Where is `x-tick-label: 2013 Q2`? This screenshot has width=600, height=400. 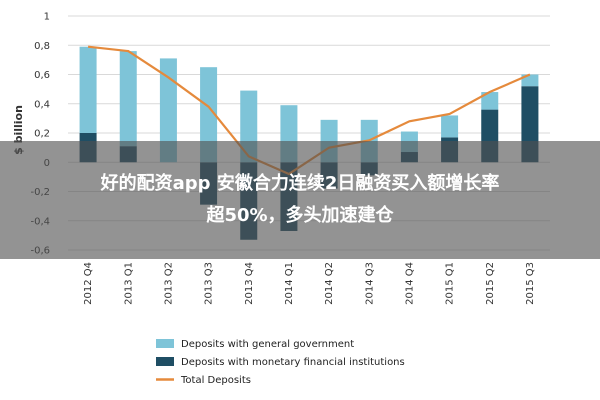
x-tick-label: 2013 Q2 is located at coordinates (168, 283).